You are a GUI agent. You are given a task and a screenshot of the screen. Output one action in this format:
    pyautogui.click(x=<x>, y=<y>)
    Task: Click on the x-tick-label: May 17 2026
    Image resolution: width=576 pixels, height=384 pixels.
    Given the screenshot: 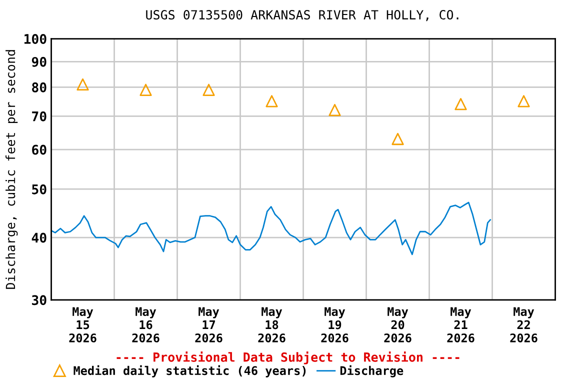 What is the action you would take?
    pyautogui.click(x=208, y=324)
    